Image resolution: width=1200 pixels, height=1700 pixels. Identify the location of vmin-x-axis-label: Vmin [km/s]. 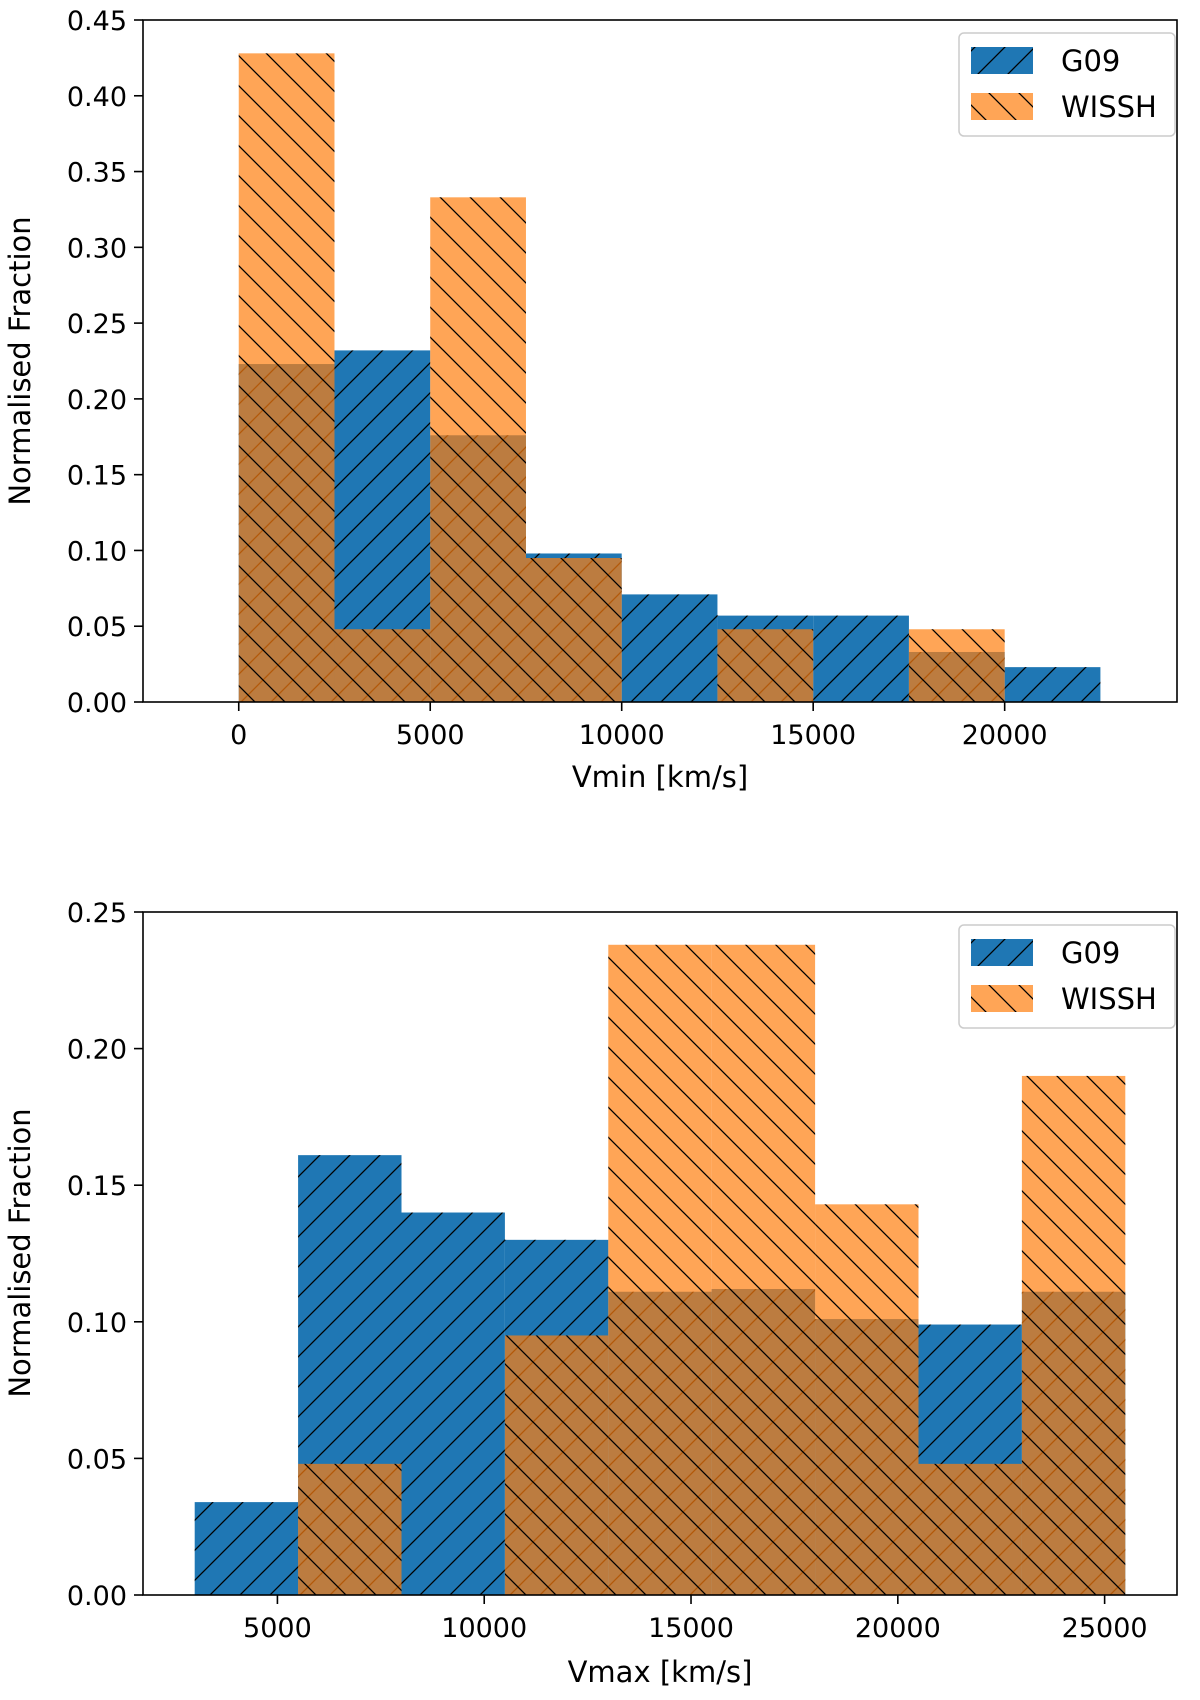
(660, 777).